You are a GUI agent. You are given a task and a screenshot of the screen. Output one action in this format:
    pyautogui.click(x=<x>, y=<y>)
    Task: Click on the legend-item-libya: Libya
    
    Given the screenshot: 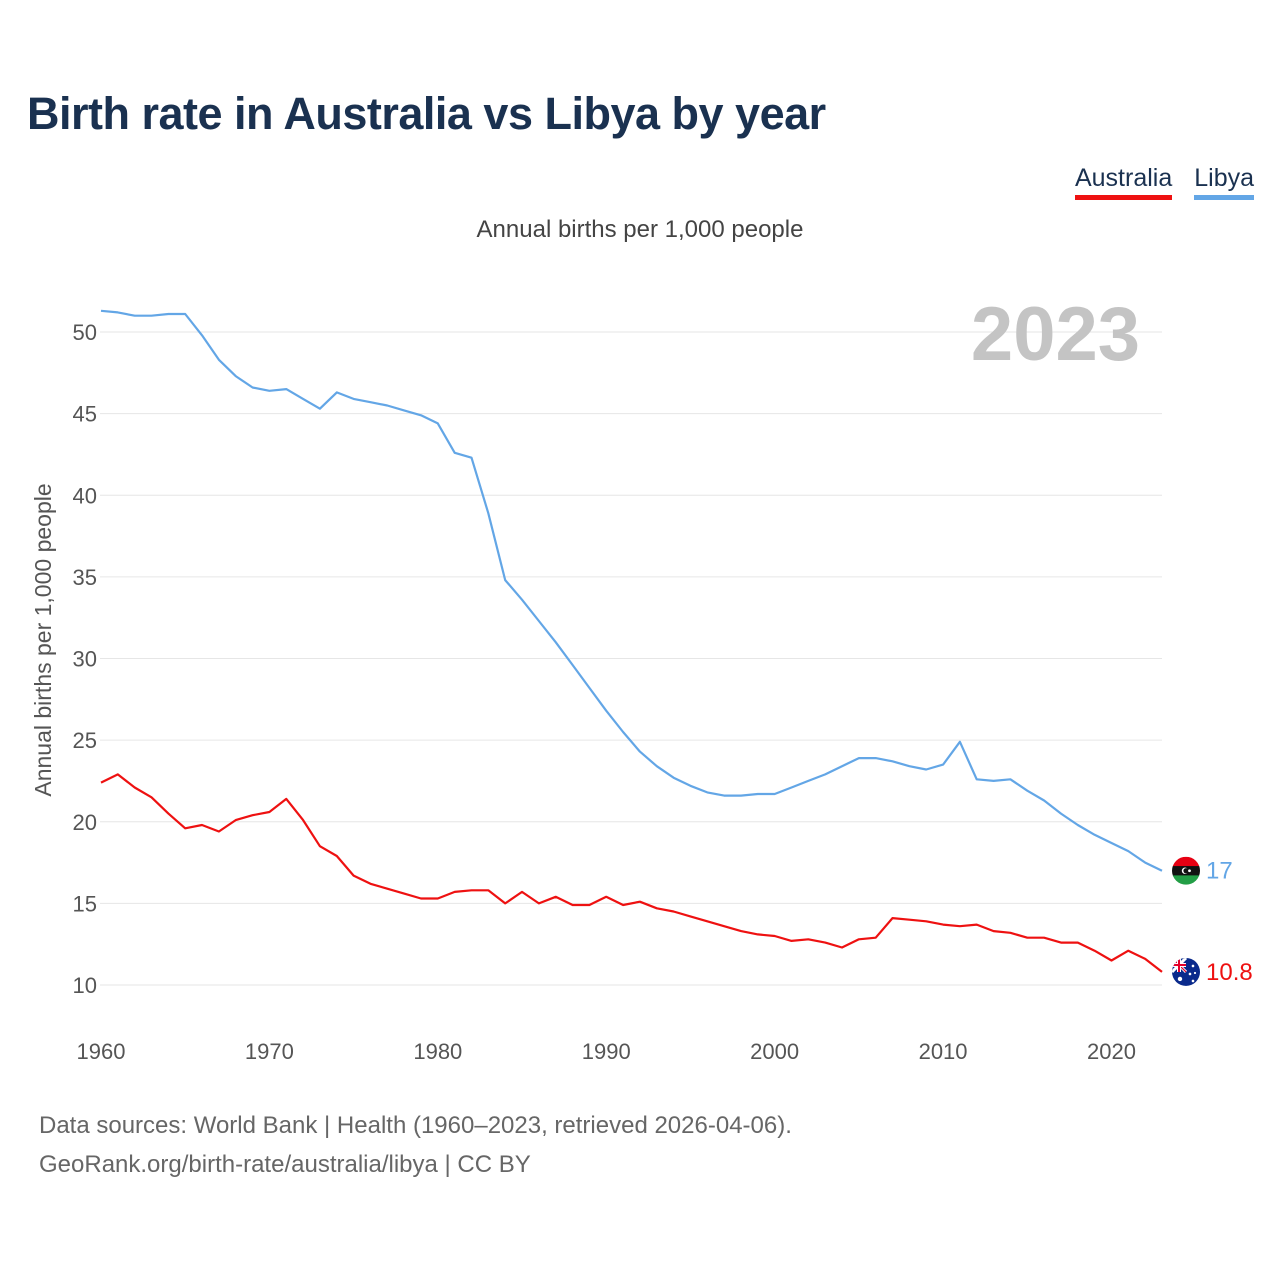 What is the action you would take?
    pyautogui.click(x=1224, y=182)
    